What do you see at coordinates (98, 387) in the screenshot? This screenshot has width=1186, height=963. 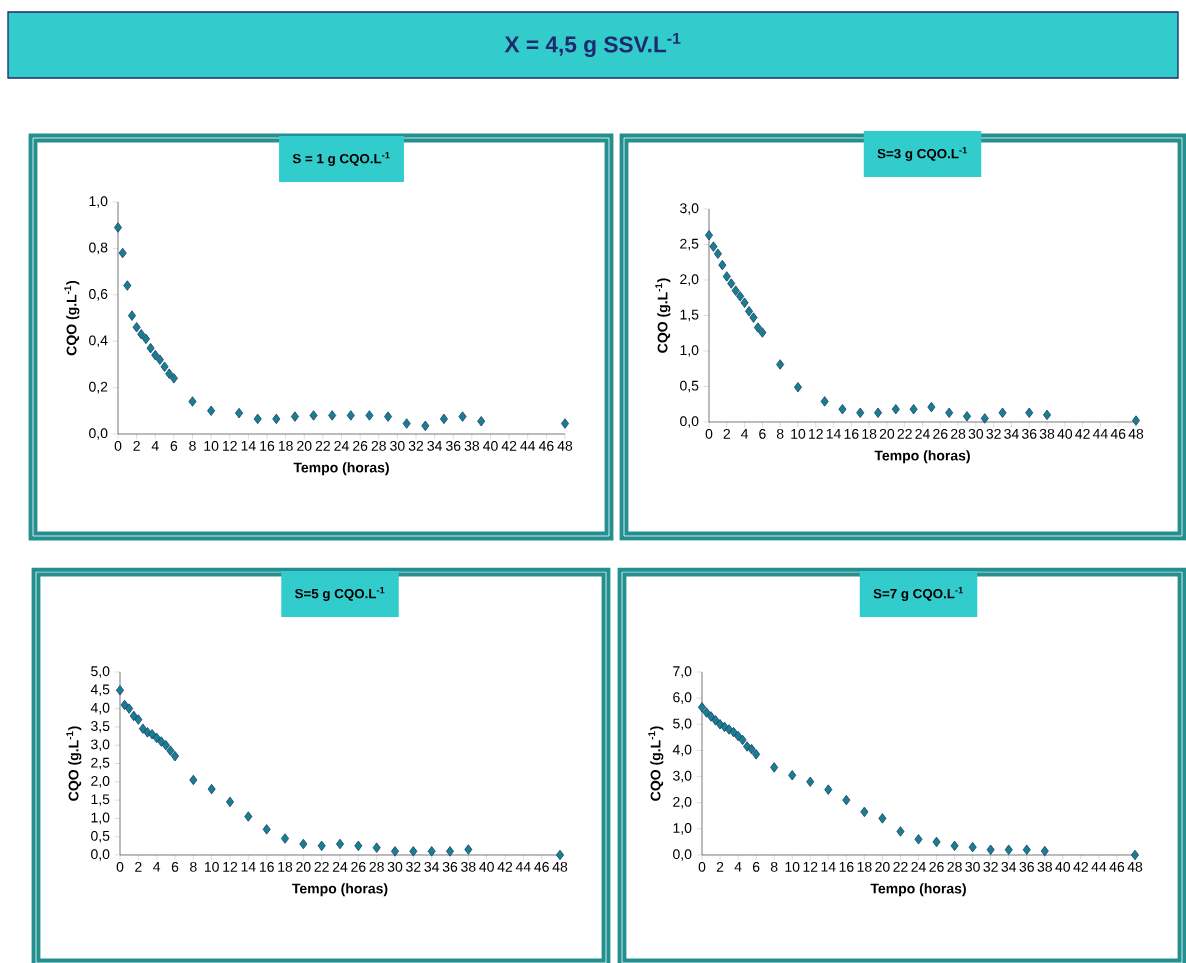 I see `y-tick-label: 0,2` at bounding box center [98, 387].